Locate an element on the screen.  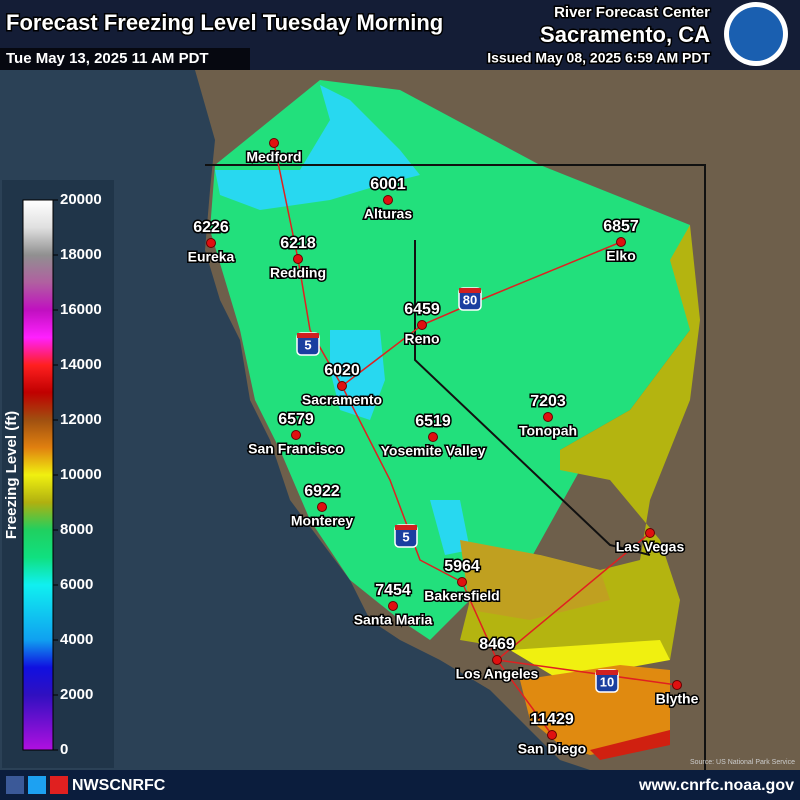
legend-title: Freezing Level (ft) is located at coordinates (11, 475).